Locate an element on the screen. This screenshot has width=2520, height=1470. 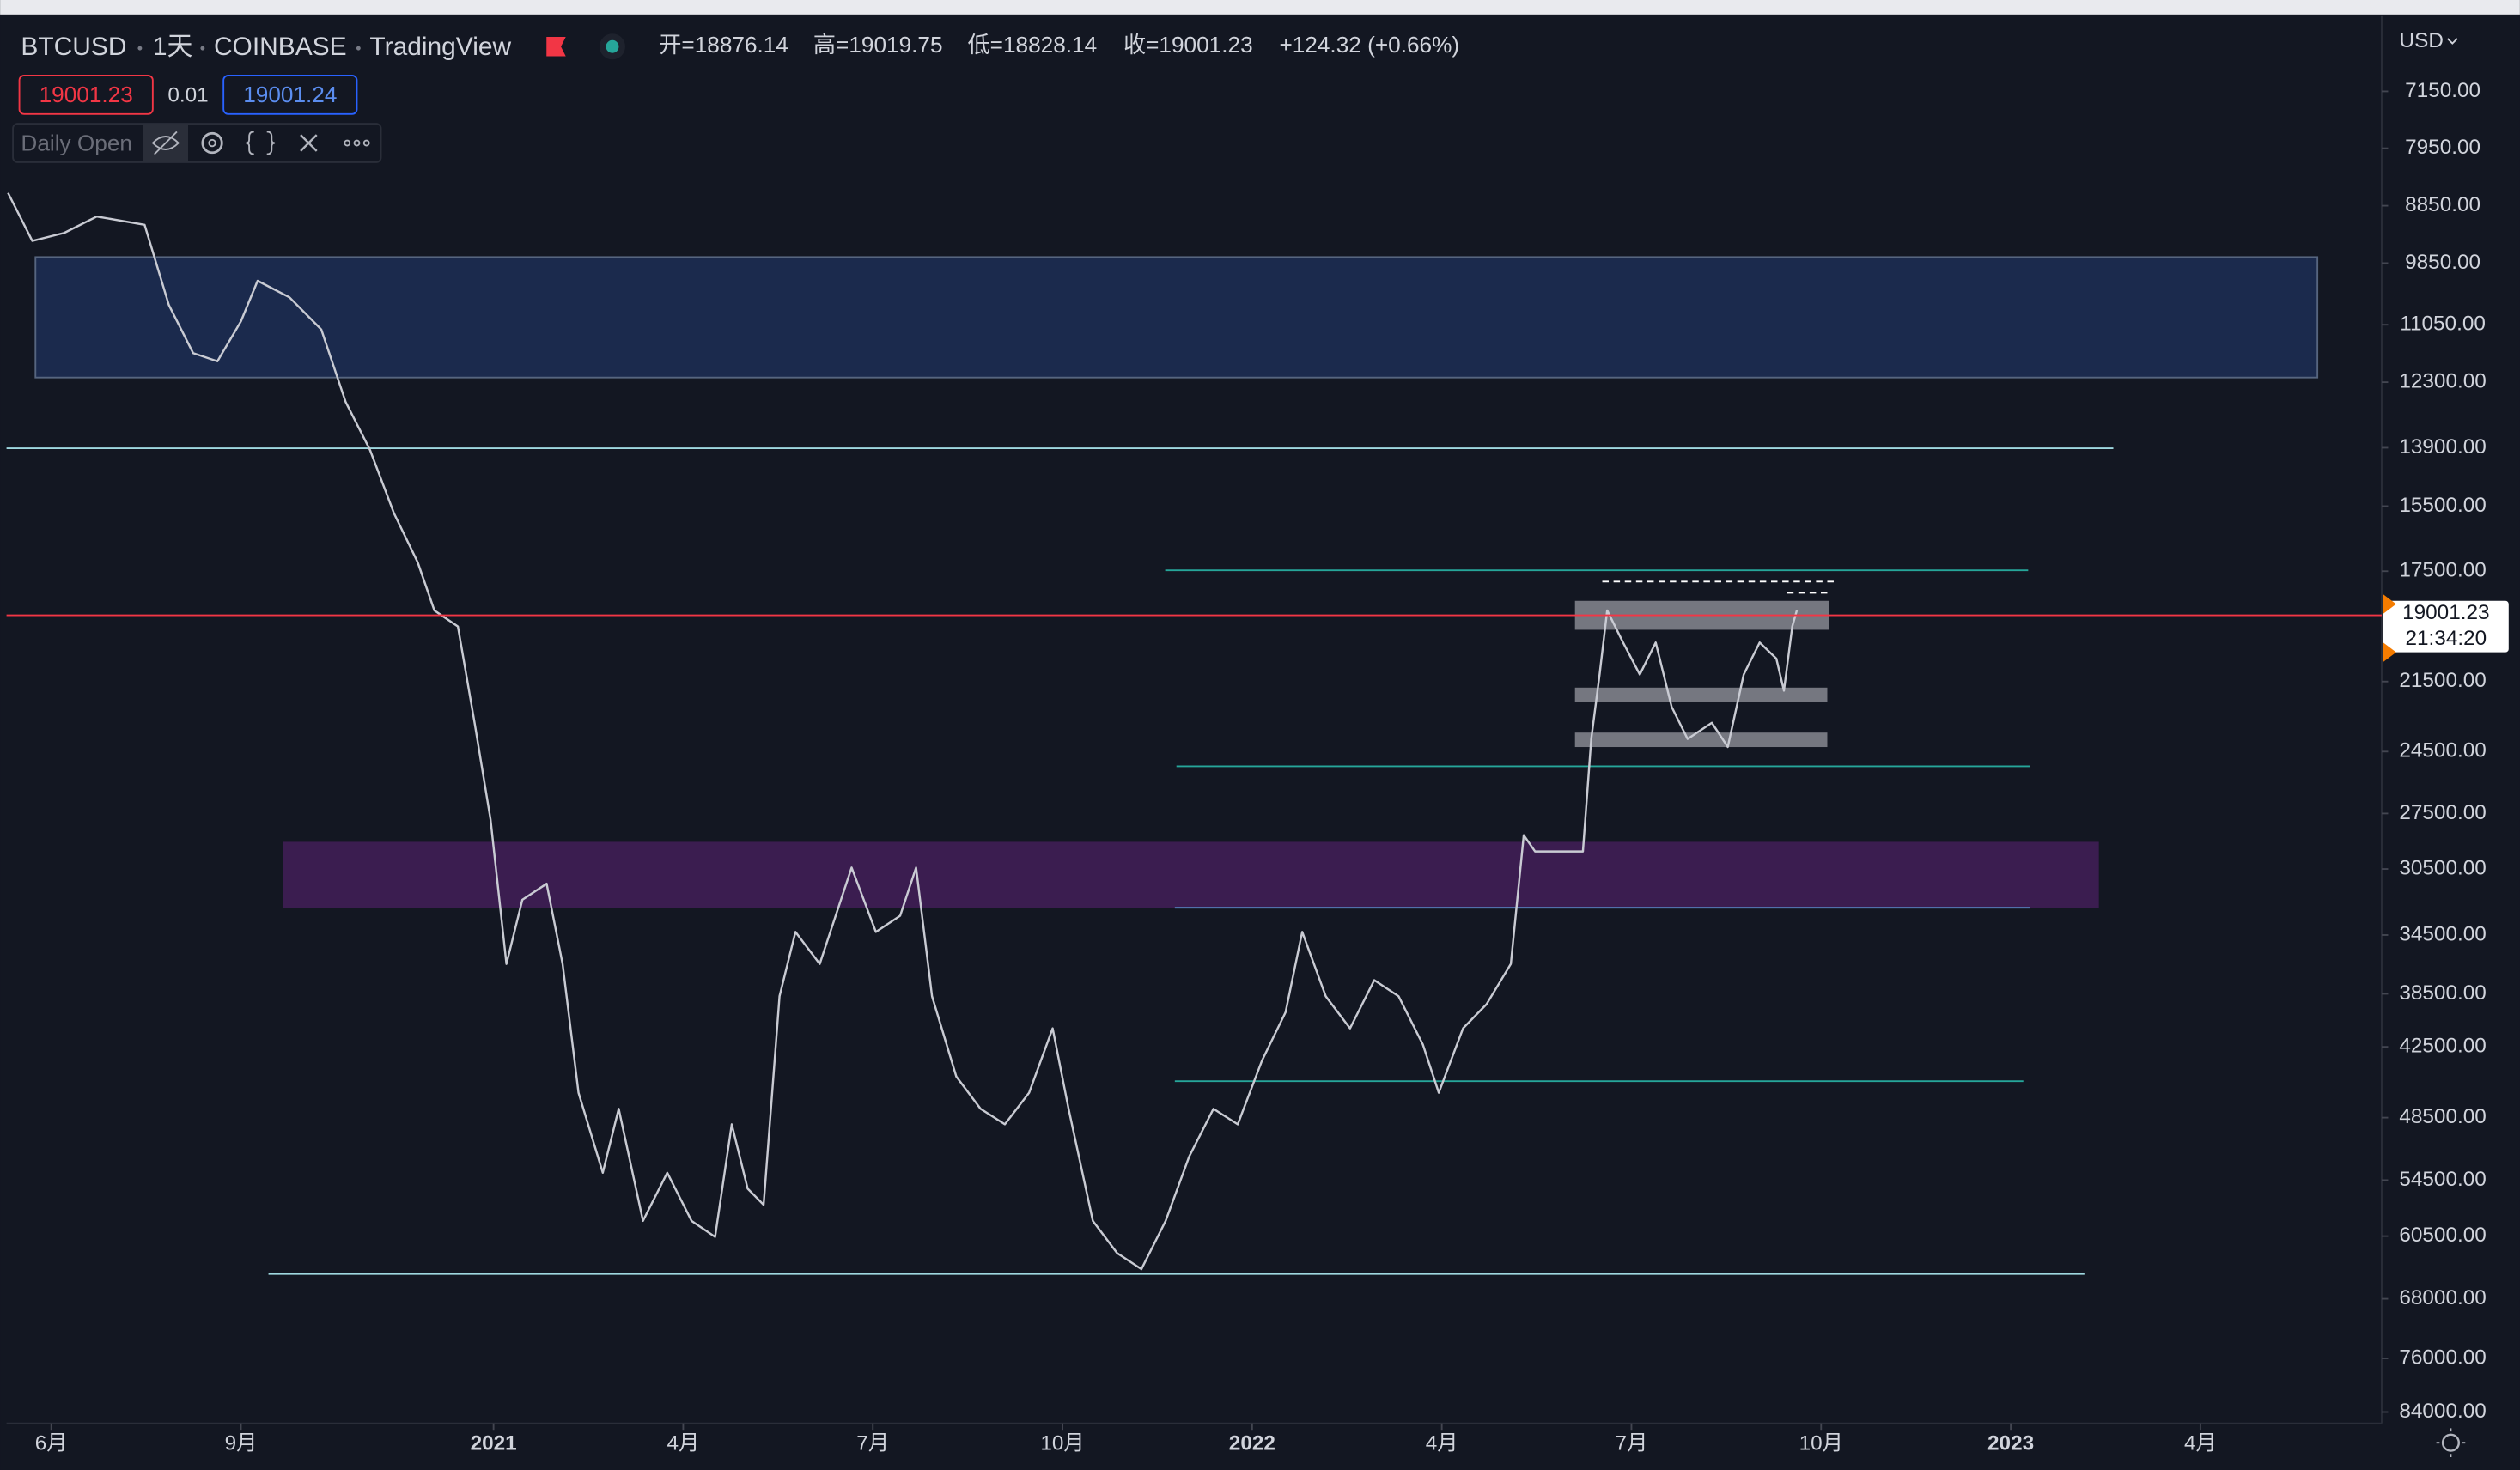
y-tick-label: 54500.00 is located at coordinates (2443, 1180).